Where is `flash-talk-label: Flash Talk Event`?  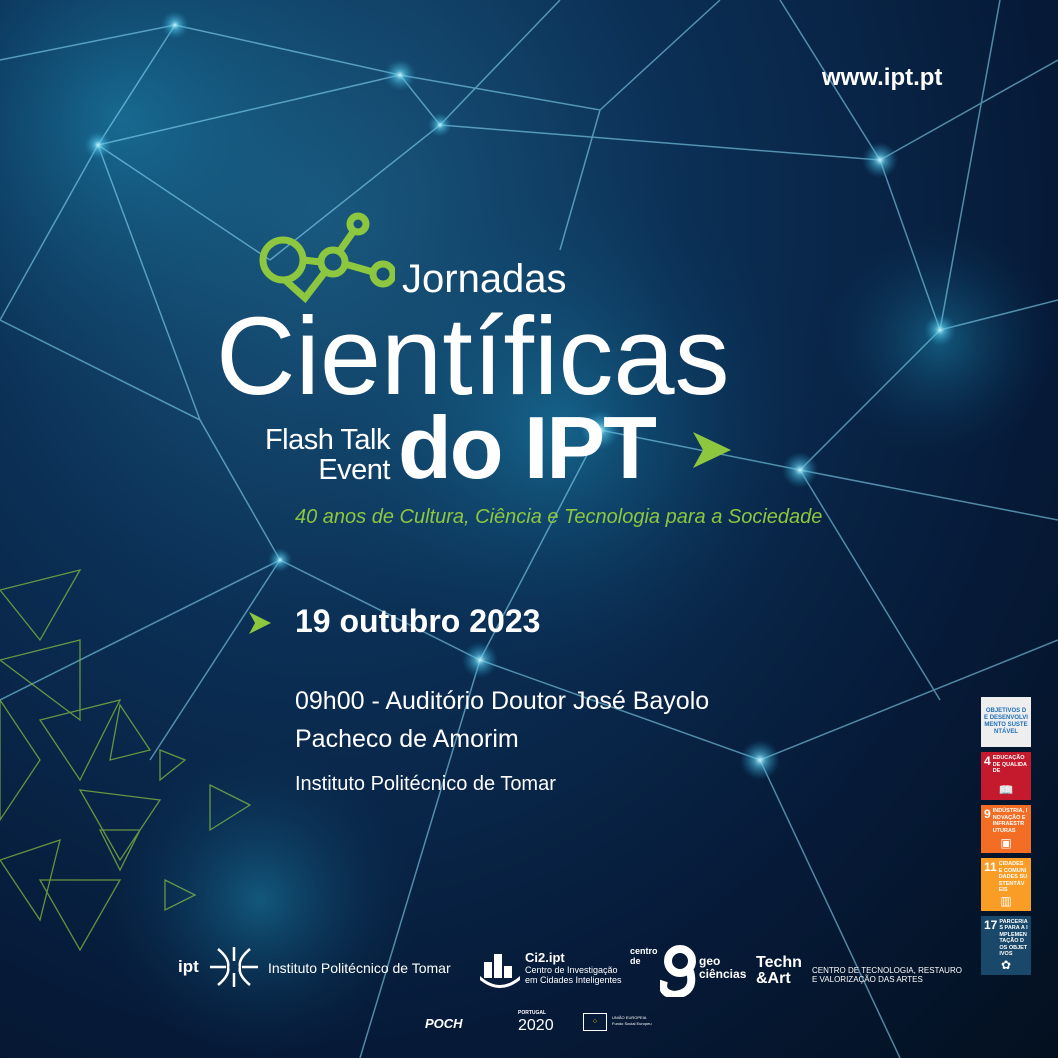 flash-talk-label: Flash Talk Event is located at coordinates (295, 455).